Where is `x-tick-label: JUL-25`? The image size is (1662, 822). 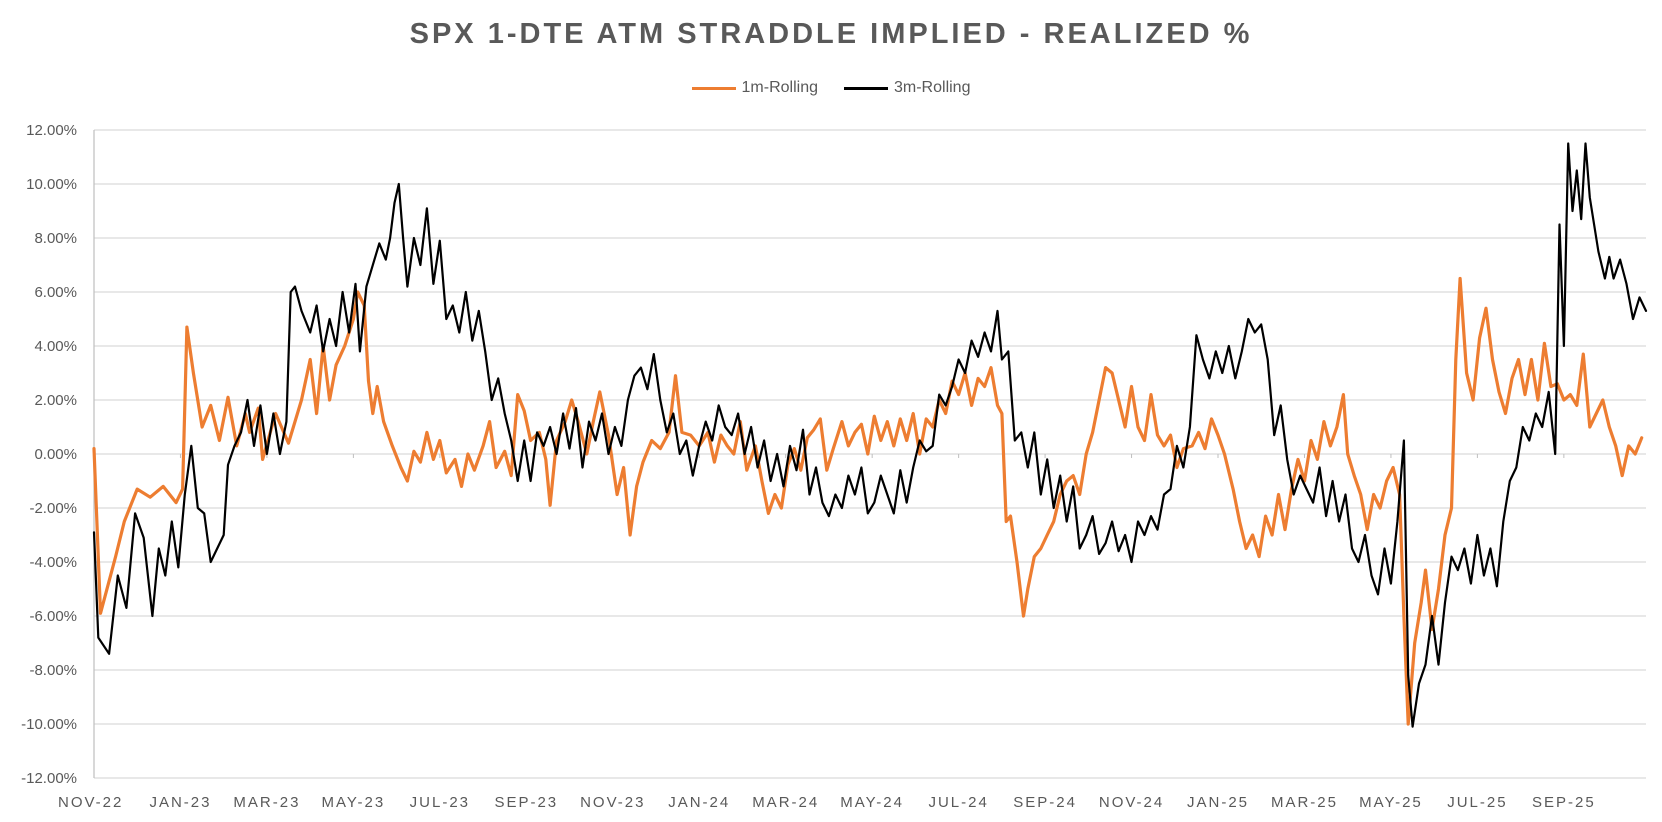 x-tick-label: JUL-25 is located at coordinates (1477, 802).